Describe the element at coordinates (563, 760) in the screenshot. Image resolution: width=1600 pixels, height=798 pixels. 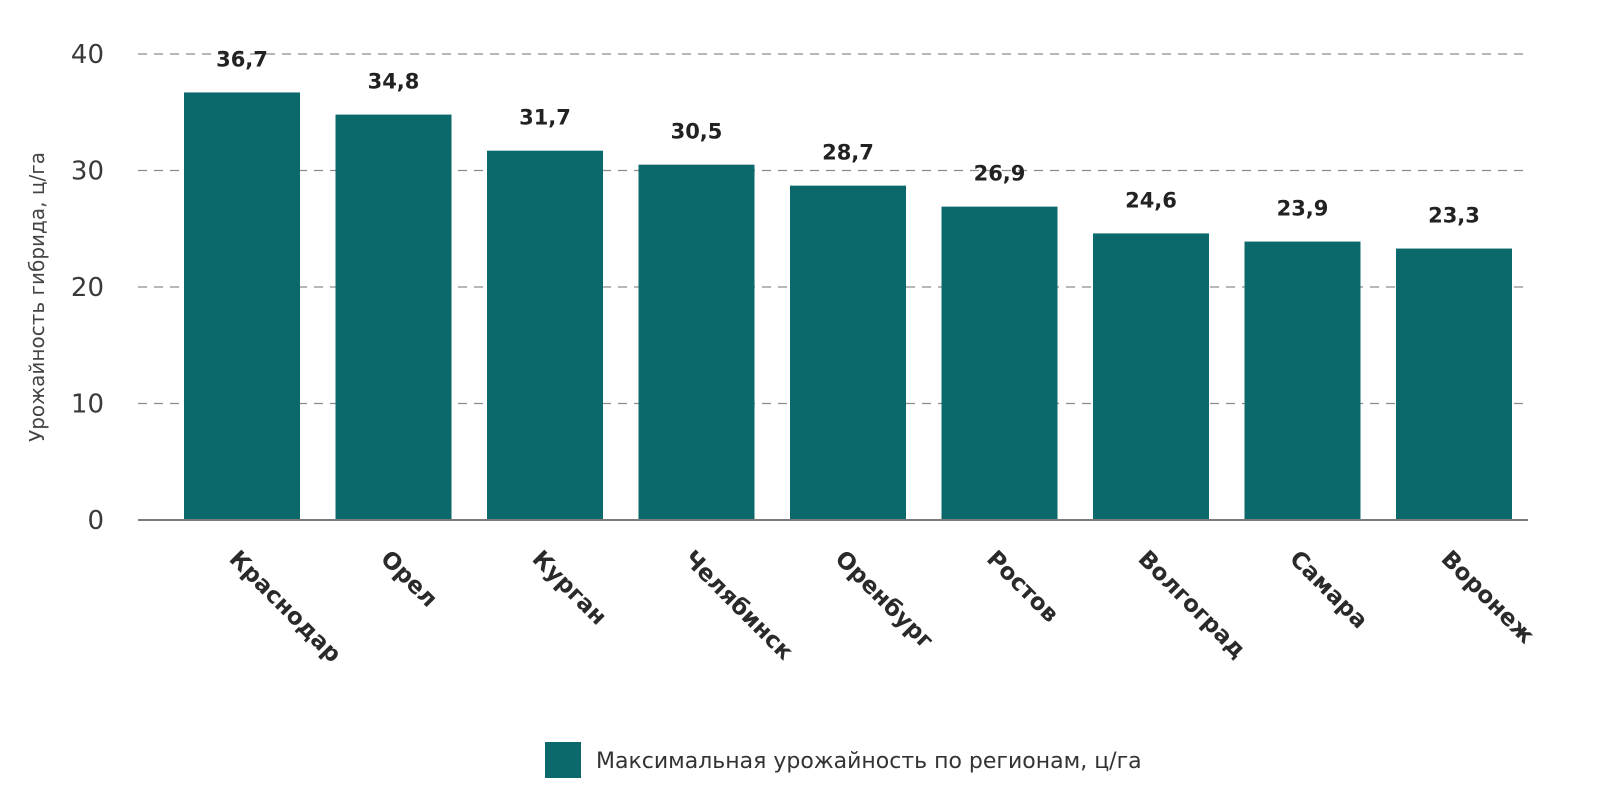
I see `legend-swatch` at that location.